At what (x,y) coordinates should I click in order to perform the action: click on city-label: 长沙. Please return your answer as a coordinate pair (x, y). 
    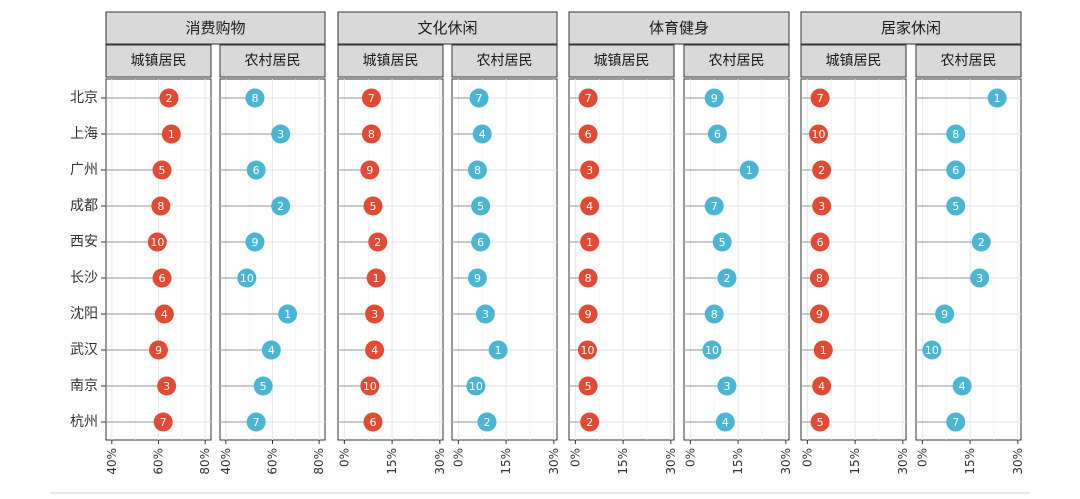
    Looking at the image, I should click on (84, 278).